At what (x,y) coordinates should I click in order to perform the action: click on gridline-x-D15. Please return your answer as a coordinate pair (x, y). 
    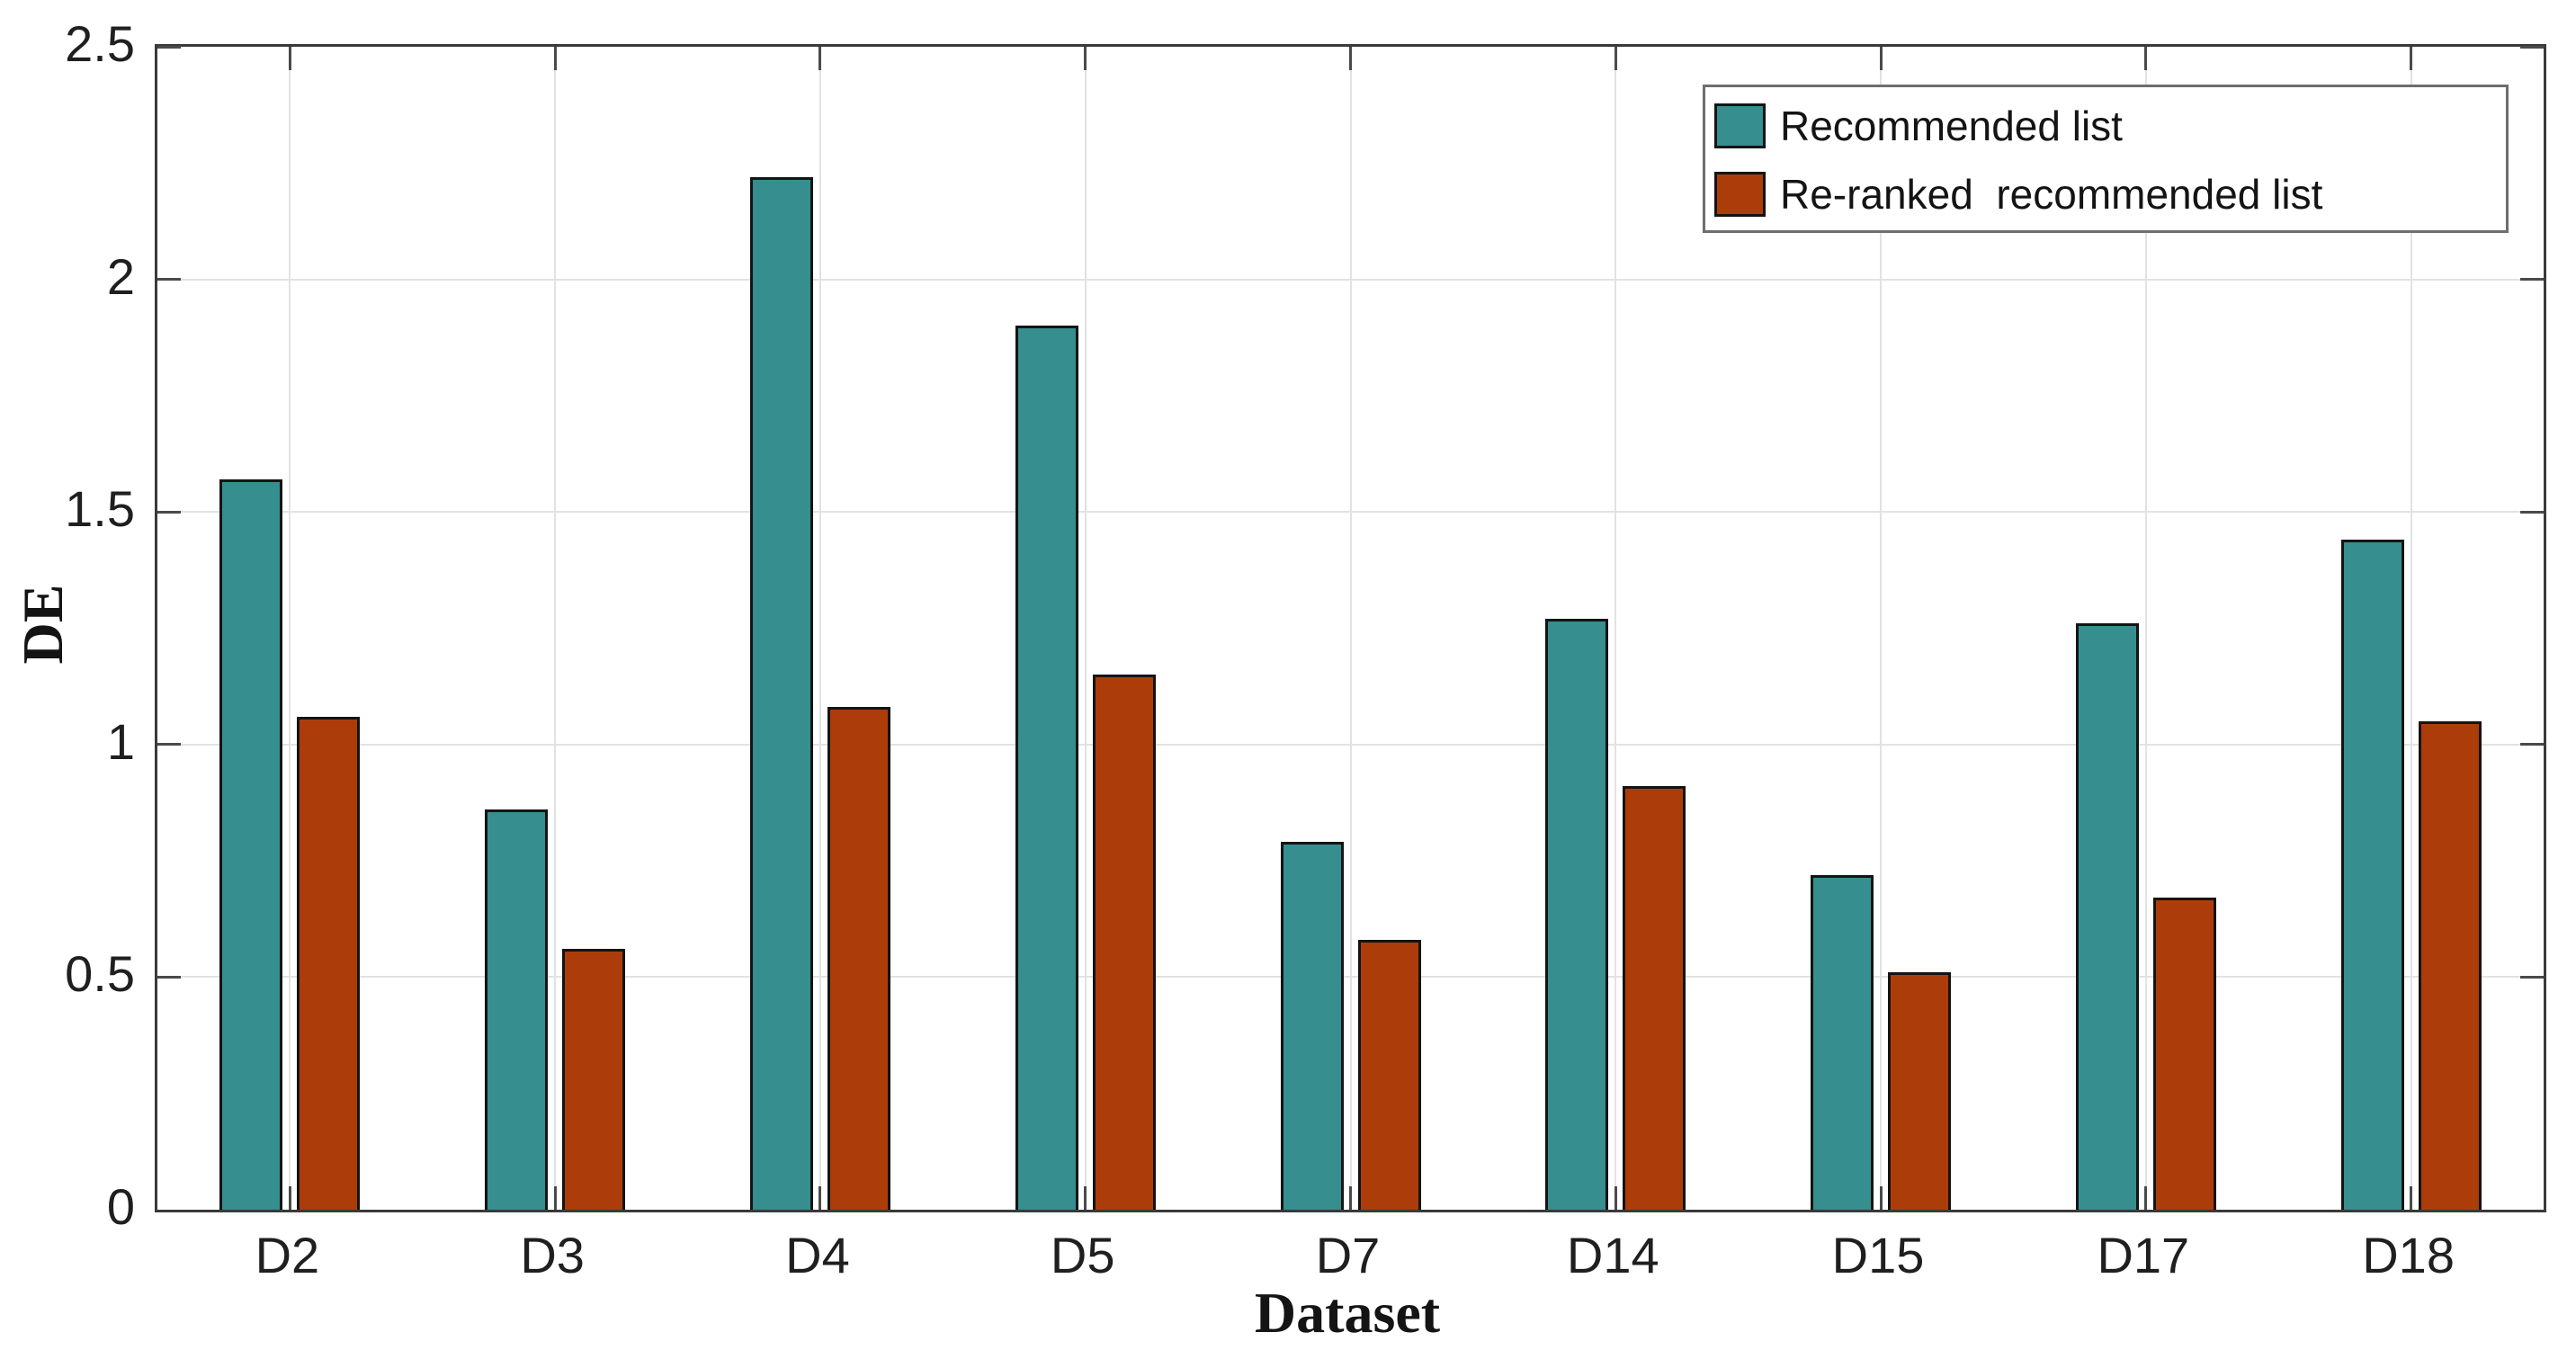
    Looking at the image, I should click on (1882, 628).